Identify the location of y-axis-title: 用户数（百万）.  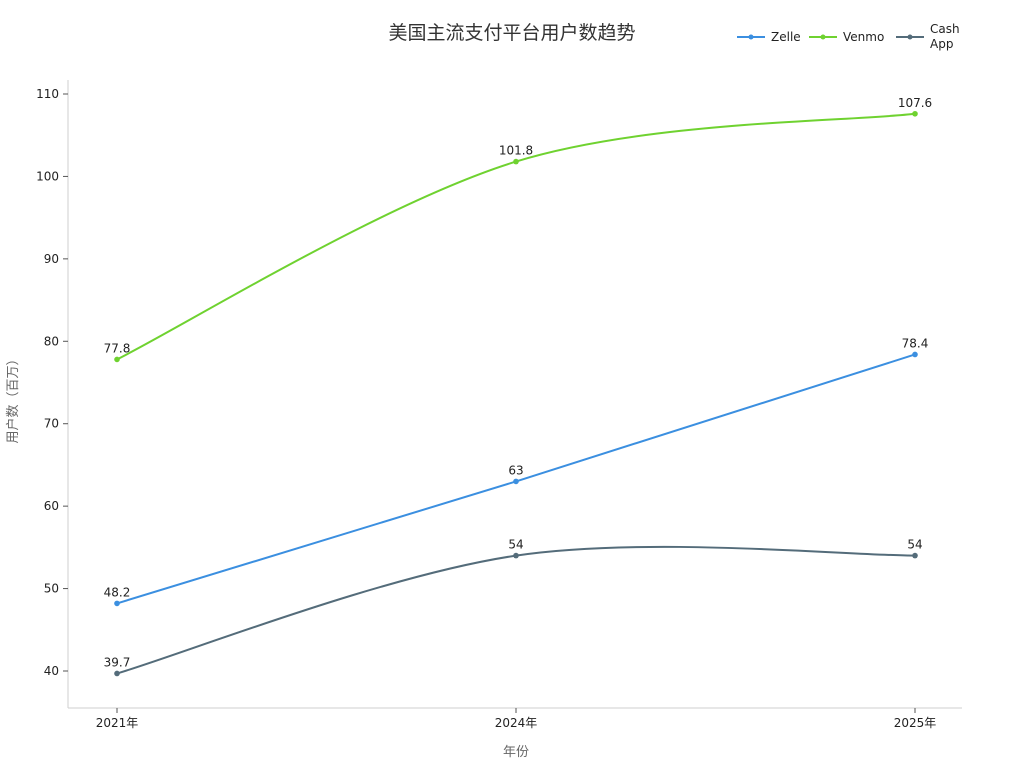
(13, 397).